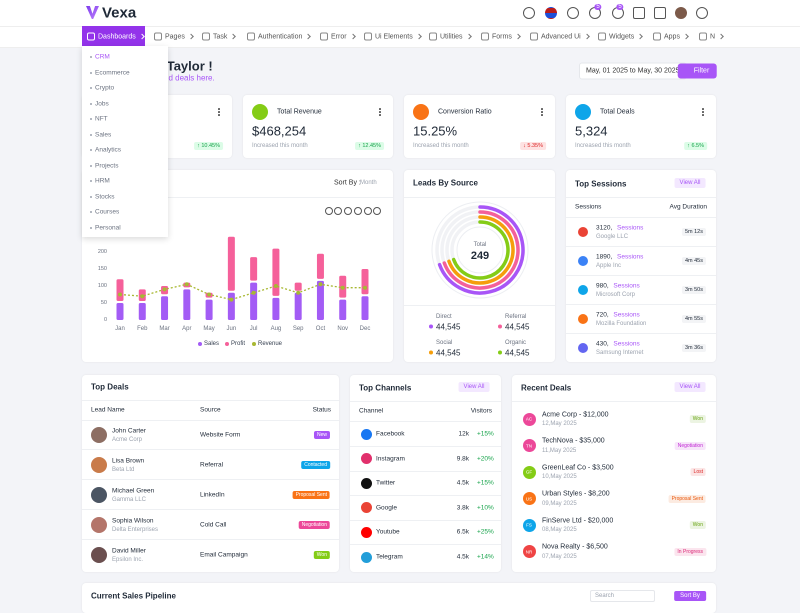 The height and width of the screenshot is (613, 800). What do you see at coordinates (177, 78) in the screenshot?
I see `welcome-subtitle: eads and deals here.` at bounding box center [177, 78].